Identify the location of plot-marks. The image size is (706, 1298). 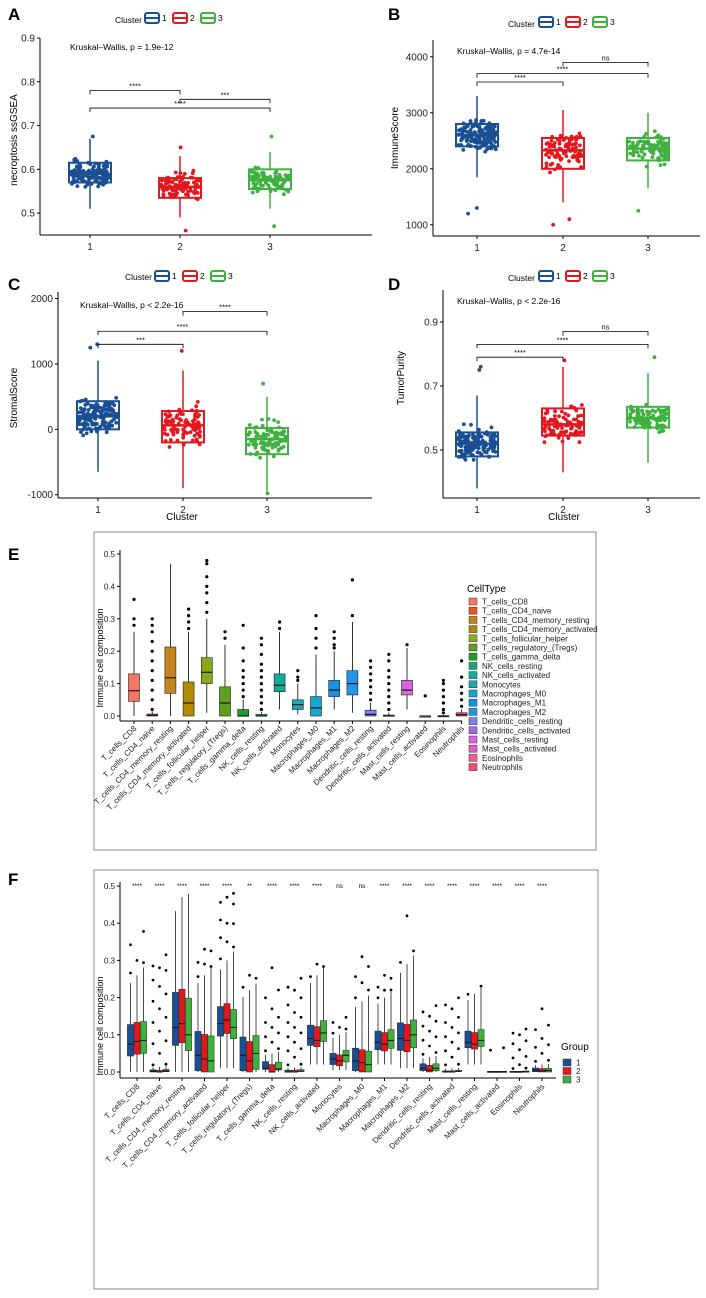
(180, 183).